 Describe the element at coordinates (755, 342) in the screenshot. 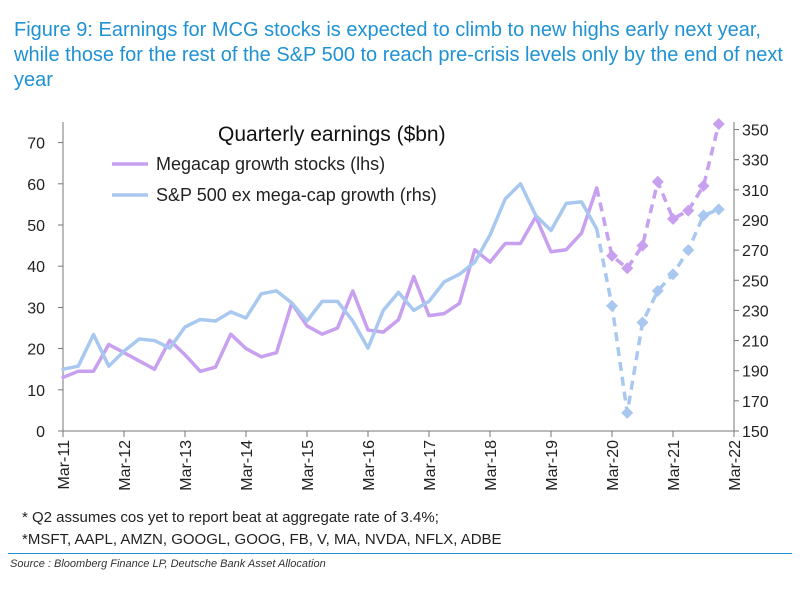

I see `y-right-tick-label: 210` at that location.